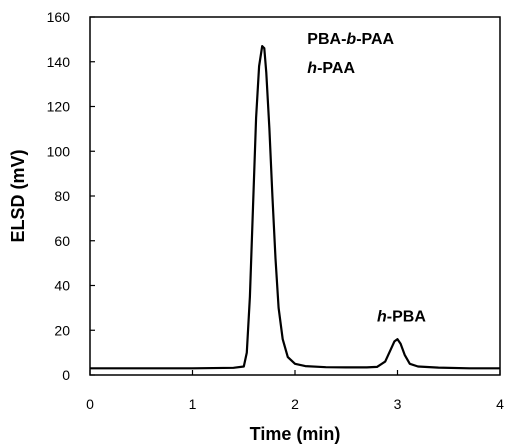 The height and width of the screenshot is (445, 508). I want to click on y-tick-label: 0, so click(66, 375).